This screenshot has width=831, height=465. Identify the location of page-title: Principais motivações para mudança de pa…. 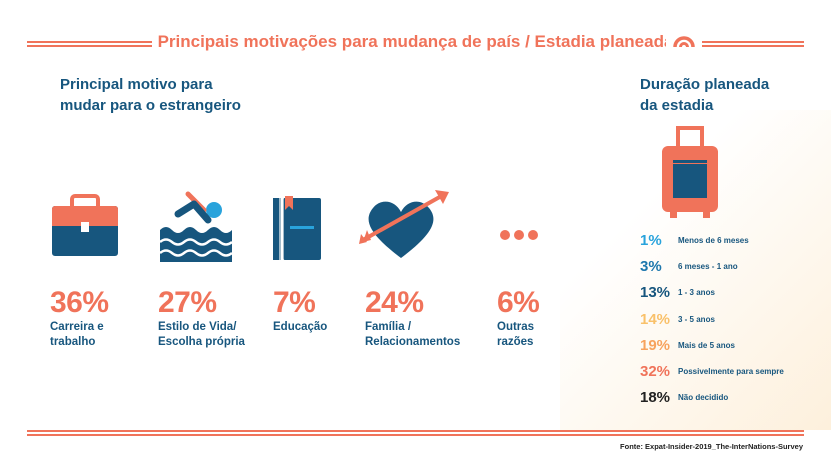
(415, 42).